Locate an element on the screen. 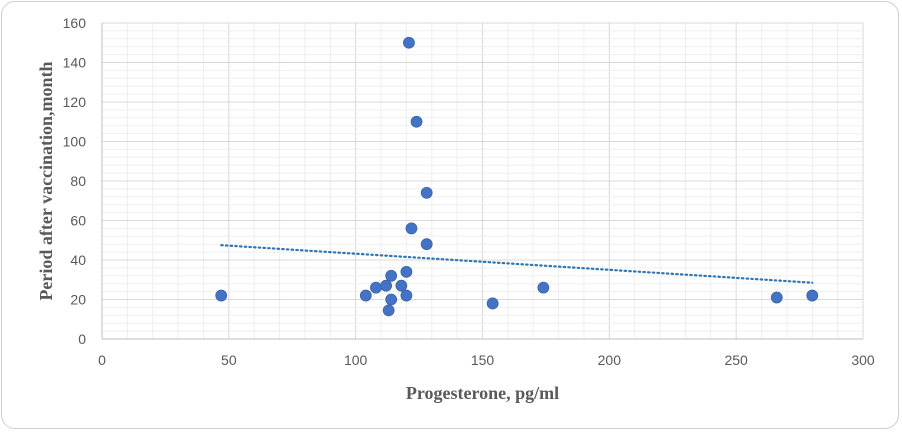 The image size is (902, 432). x-tick-label: 100 is located at coordinates (356, 360).